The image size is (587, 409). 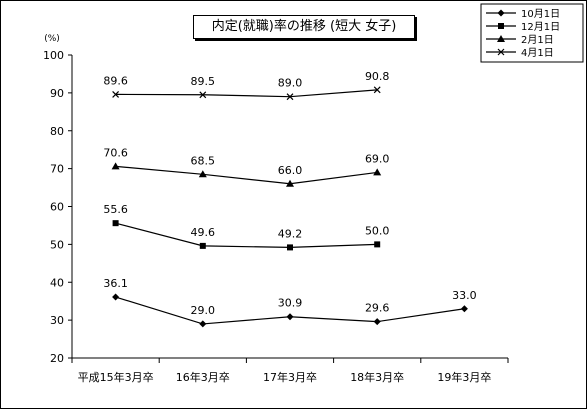 I want to click on legend-label: 12月1日, so click(x=540, y=27).